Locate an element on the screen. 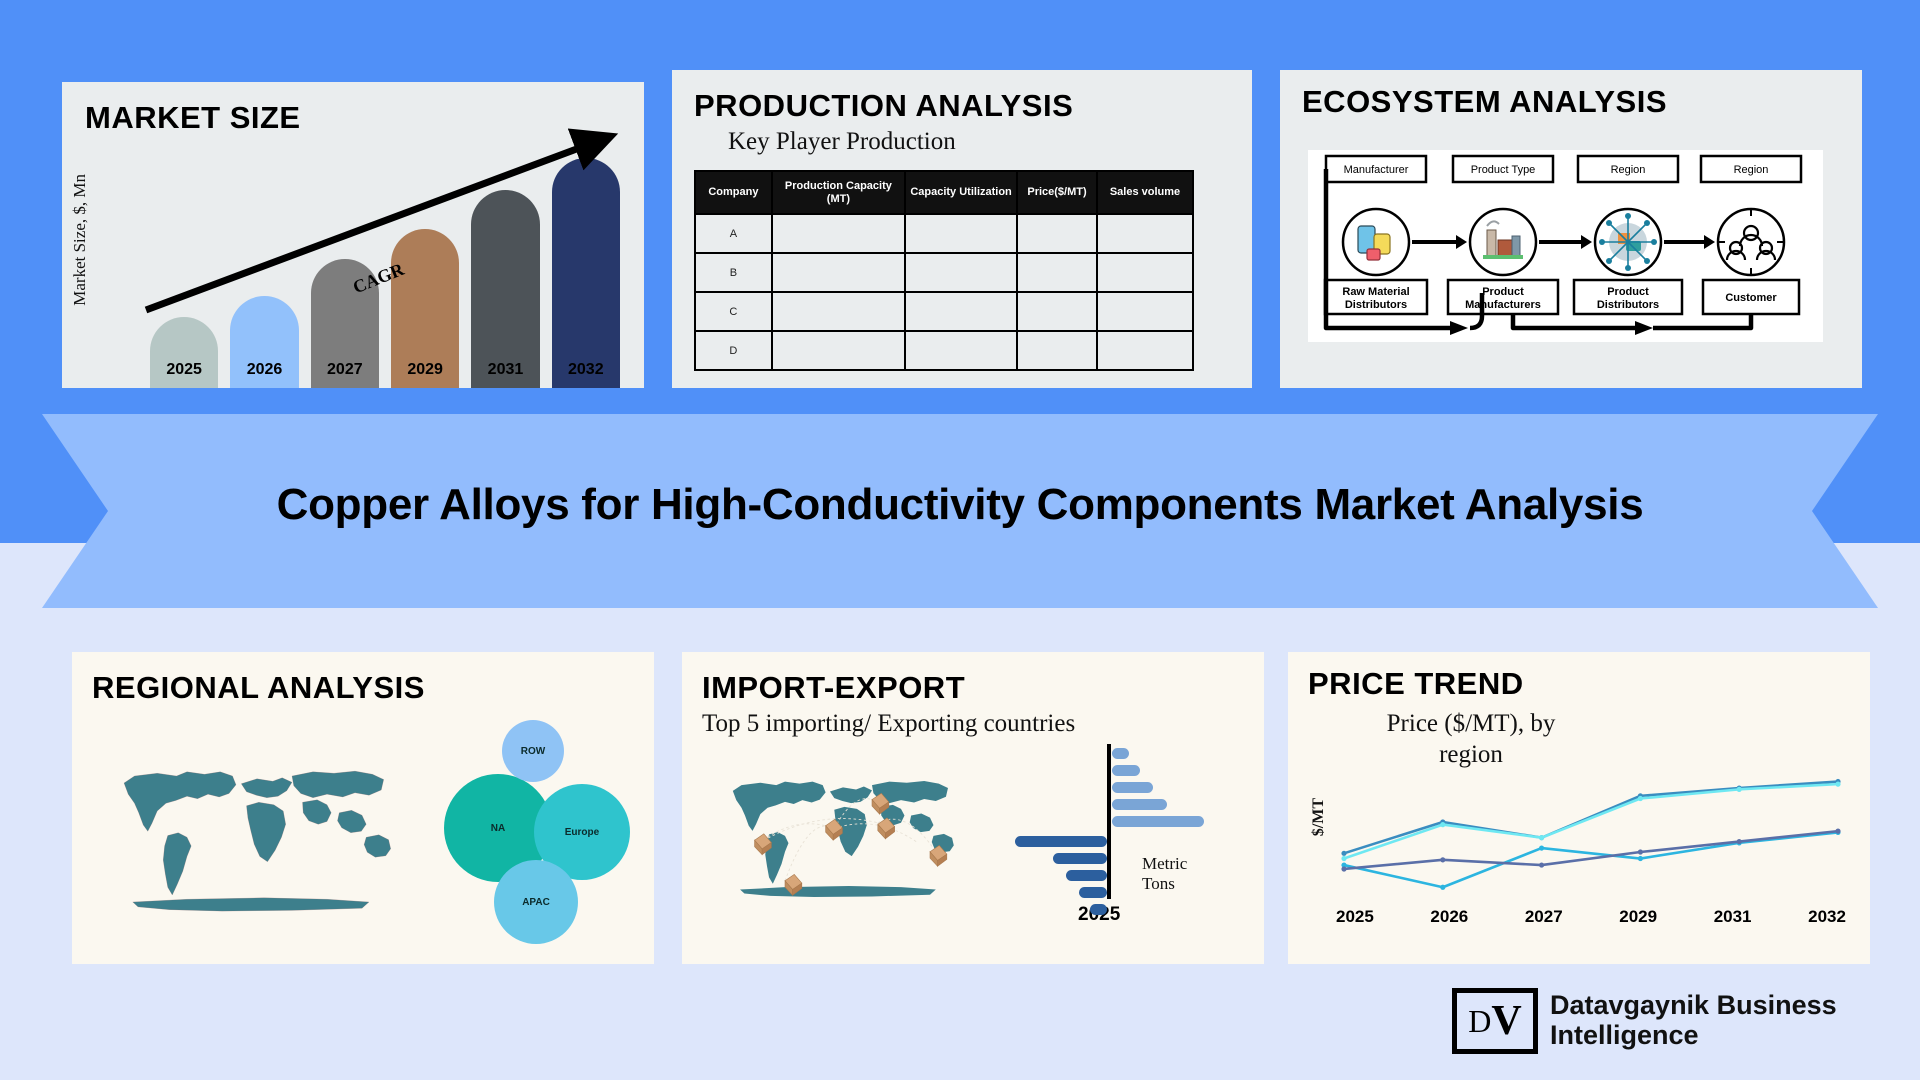 The height and width of the screenshot is (1080, 1920). price-trend-x-tick: 2027 is located at coordinates (1543, 916).